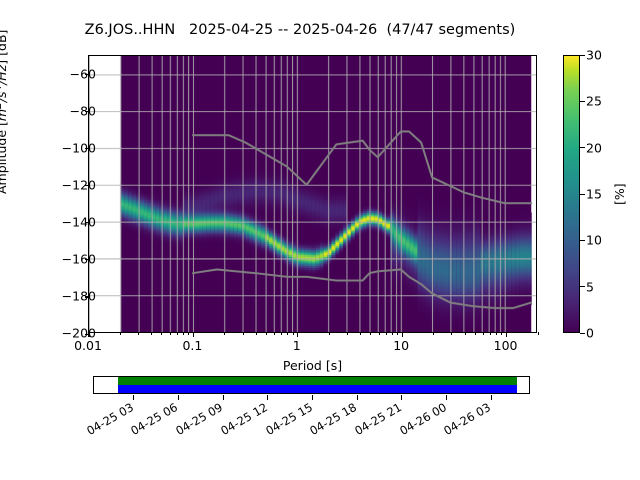 This screenshot has height=480, width=640. What do you see at coordinates (192, 345) in the screenshot?
I see `x-axis-tick-label: 0.1` at bounding box center [192, 345].